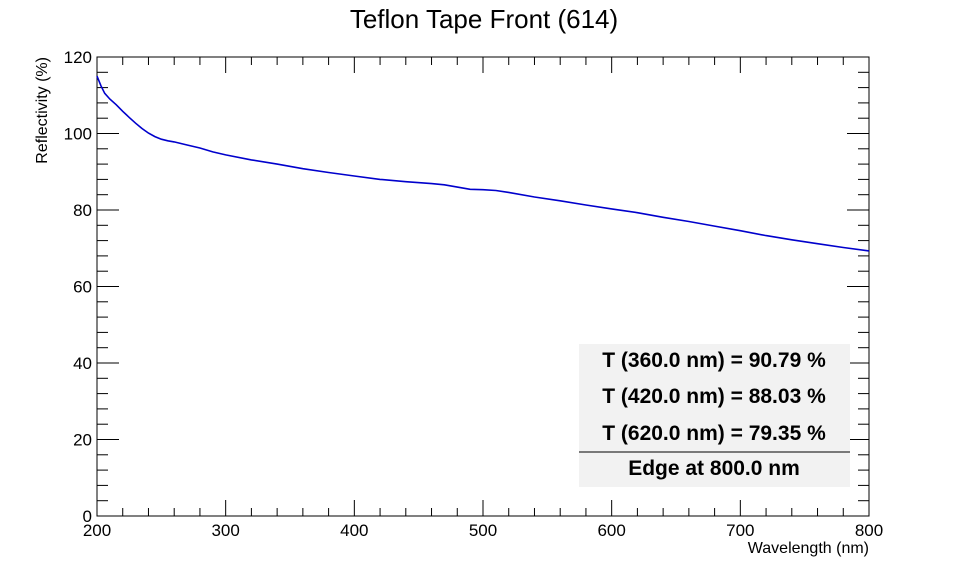 This screenshot has width=966, height=574. Describe the element at coordinates (714, 468) in the screenshot. I see `legend-edge-label: Edge at 800.0 nm` at that location.